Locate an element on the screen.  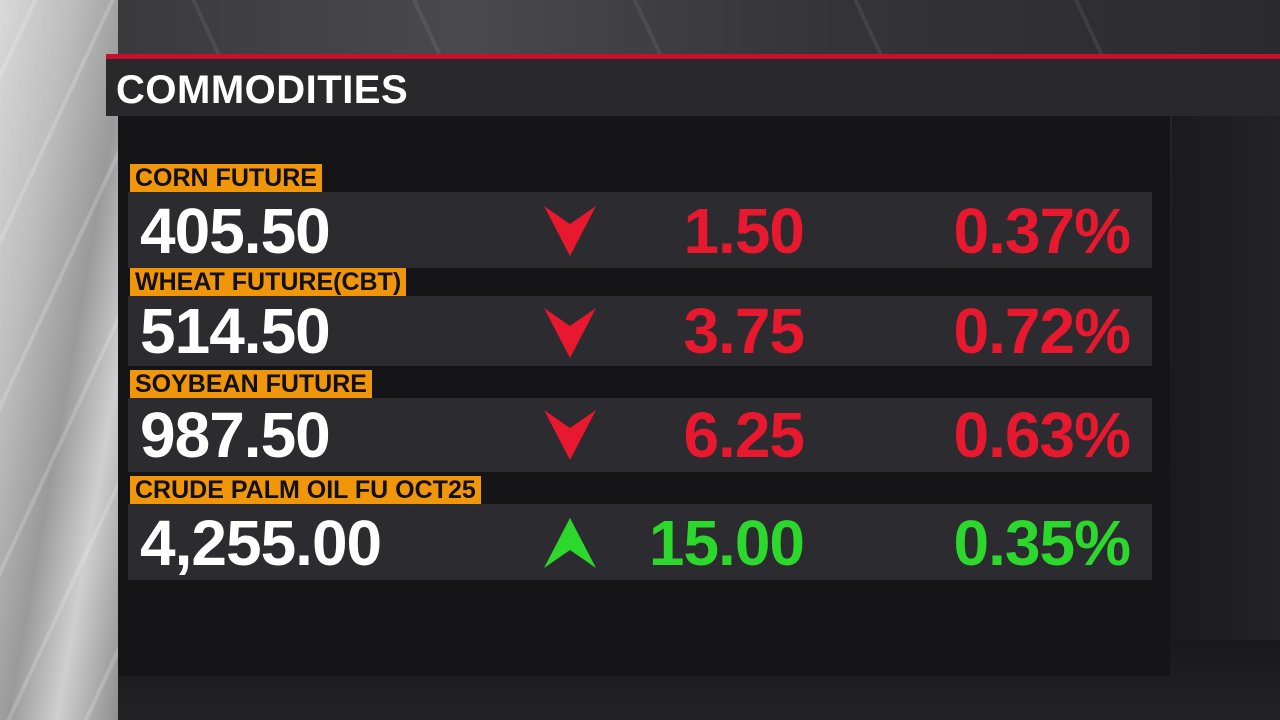
commodity-label: CRUDE PALM OIL FU OCT25 is located at coordinates (305, 490).